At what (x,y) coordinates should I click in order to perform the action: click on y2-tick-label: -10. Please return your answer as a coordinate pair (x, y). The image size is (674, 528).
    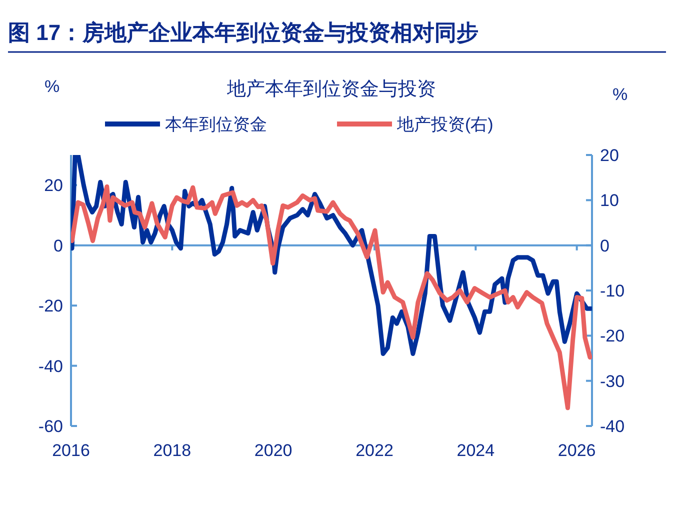
    Looking at the image, I should click on (612, 291).